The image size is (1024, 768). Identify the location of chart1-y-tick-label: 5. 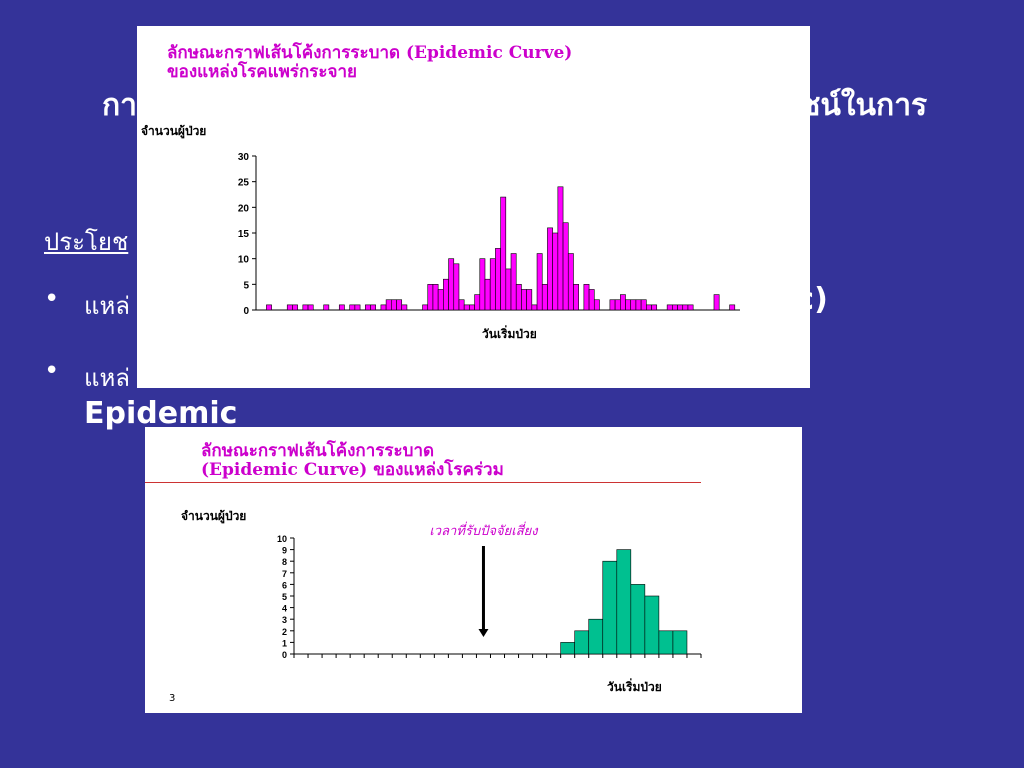
(246, 285).